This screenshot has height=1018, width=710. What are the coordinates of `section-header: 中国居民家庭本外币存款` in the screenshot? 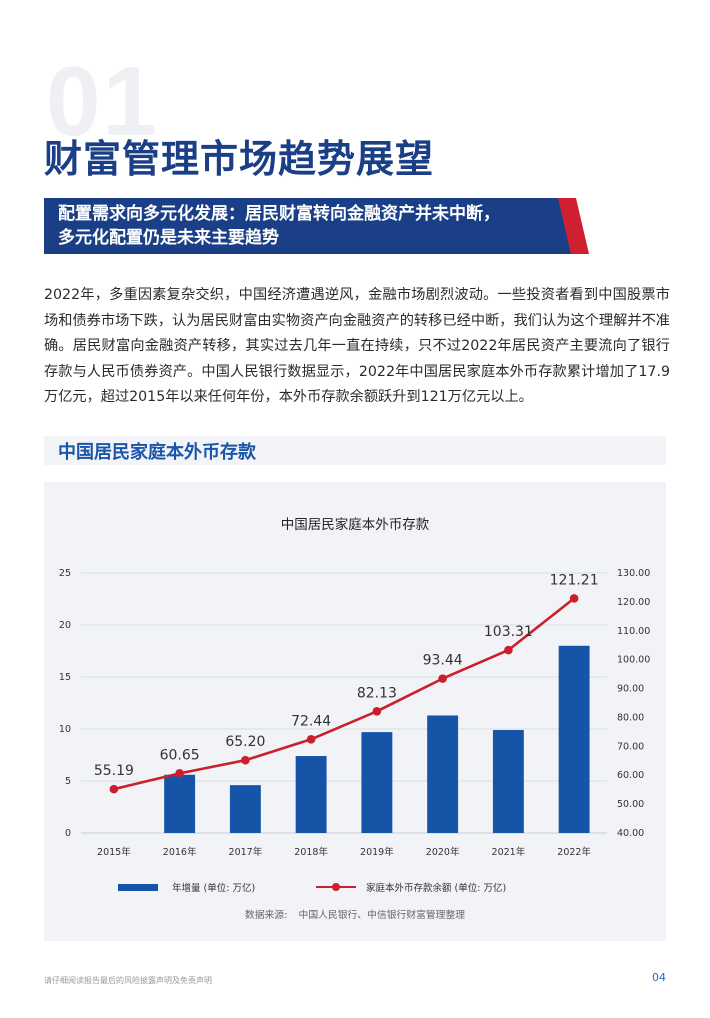 It's located at (355, 450).